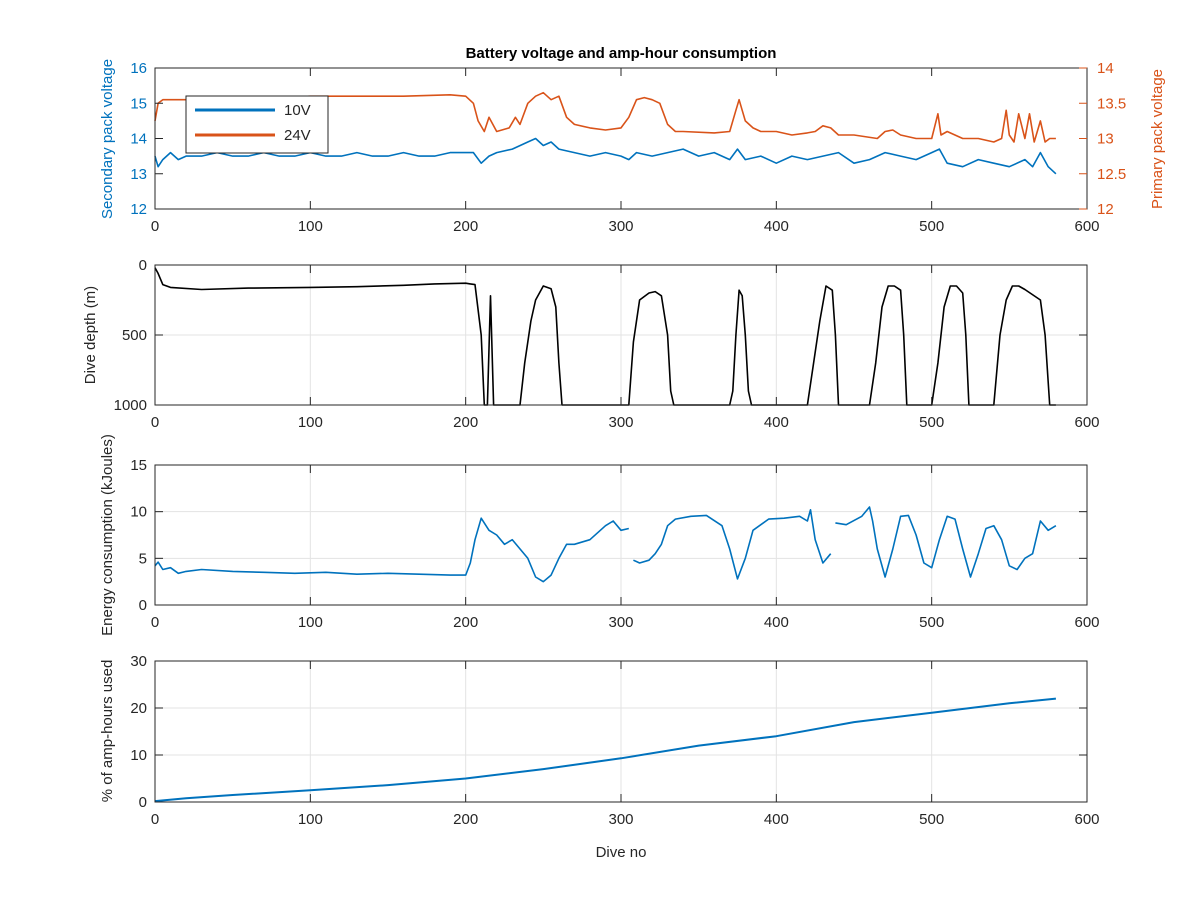  What do you see at coordinates (138, 465) in the screenshot?
I see `energy-ytick-label: 15` at bounding box center [138, 465].